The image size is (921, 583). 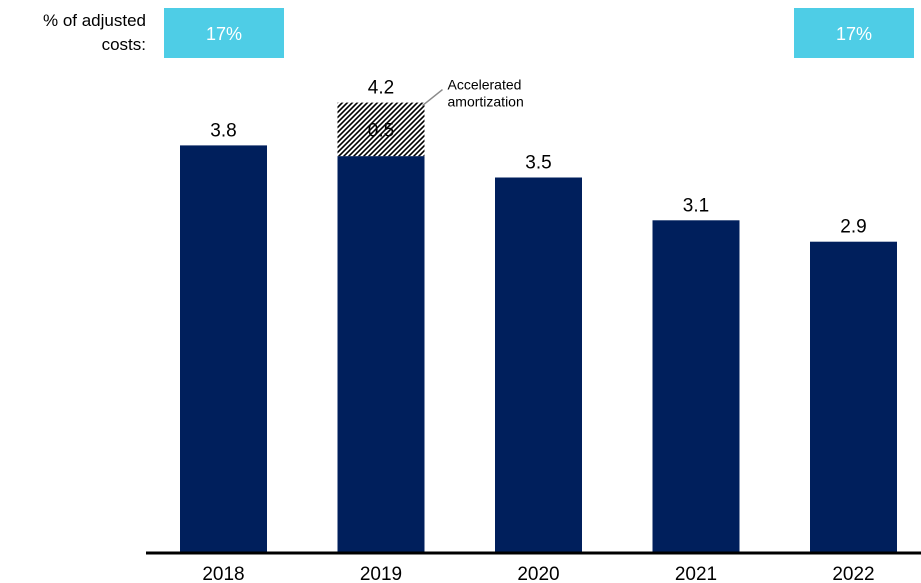 I want to click on percent-row: % of adjusted costs: 17% 17%, so click(x=478, y=33).